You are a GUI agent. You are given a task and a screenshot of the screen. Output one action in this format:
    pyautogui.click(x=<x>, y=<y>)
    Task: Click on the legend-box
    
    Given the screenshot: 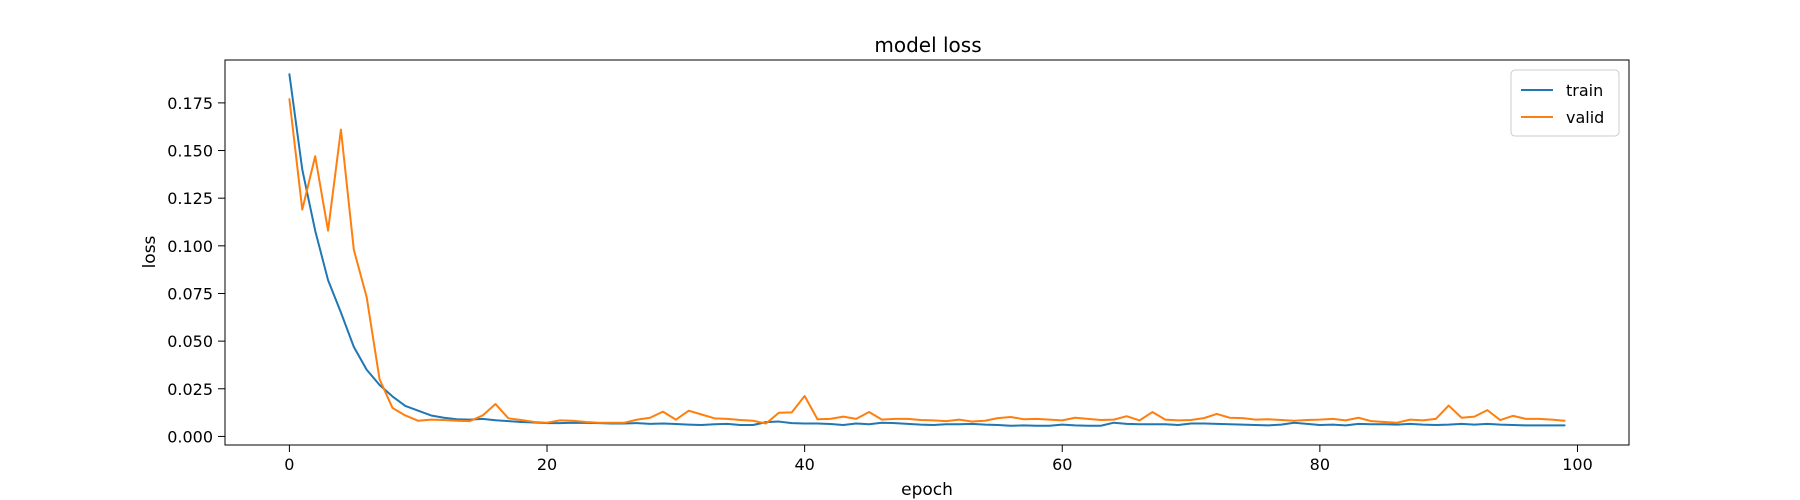 What is the action you would take?
    pyautogui.click(x=1565, y=103)
    